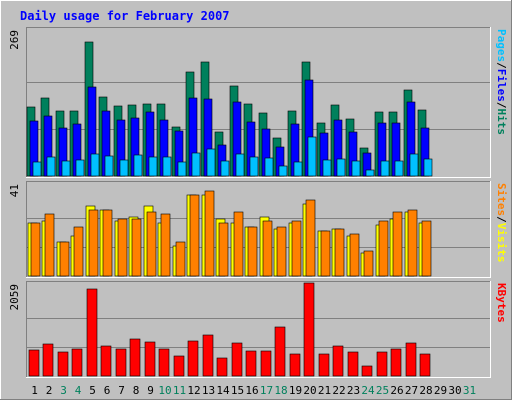 The height and width of the screenshot is (400, 512). Describe the element at coordinates (382, 390) in the screenshot. I see `day-label-25: 25` at that location.